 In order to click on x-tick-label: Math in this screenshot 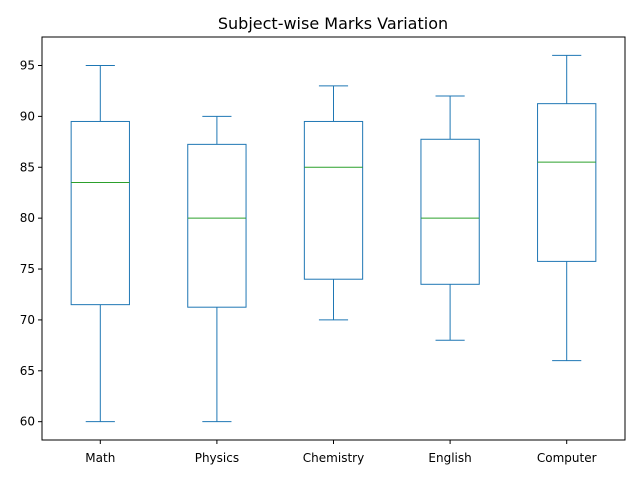, I will do `click(100, 458)`.